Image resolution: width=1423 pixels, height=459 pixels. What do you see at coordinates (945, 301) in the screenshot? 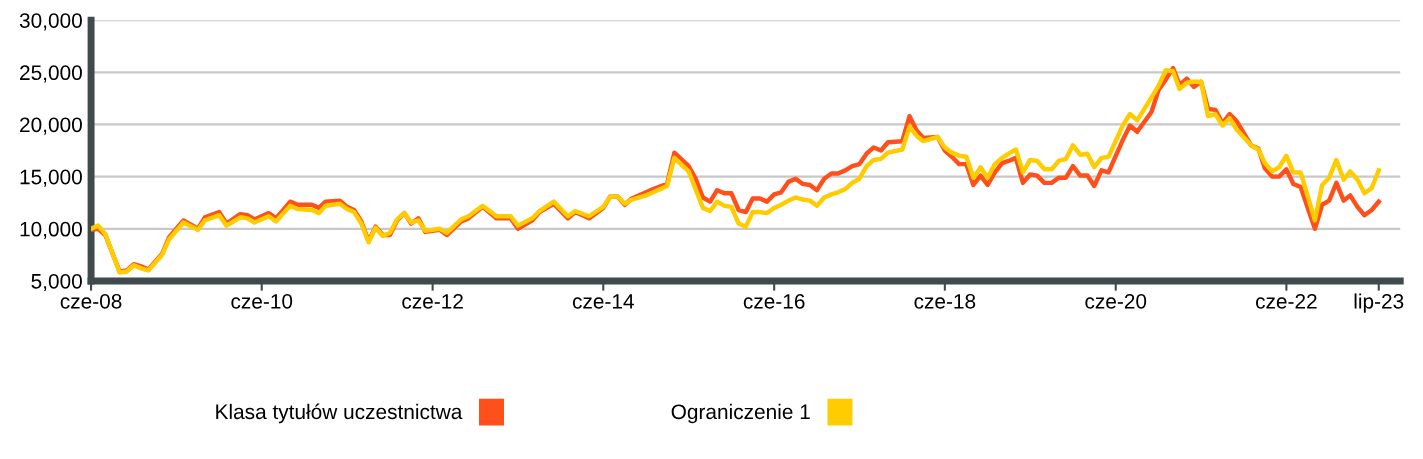
I see `x-tick-label: cze-18` at bounding box center [945, 301].